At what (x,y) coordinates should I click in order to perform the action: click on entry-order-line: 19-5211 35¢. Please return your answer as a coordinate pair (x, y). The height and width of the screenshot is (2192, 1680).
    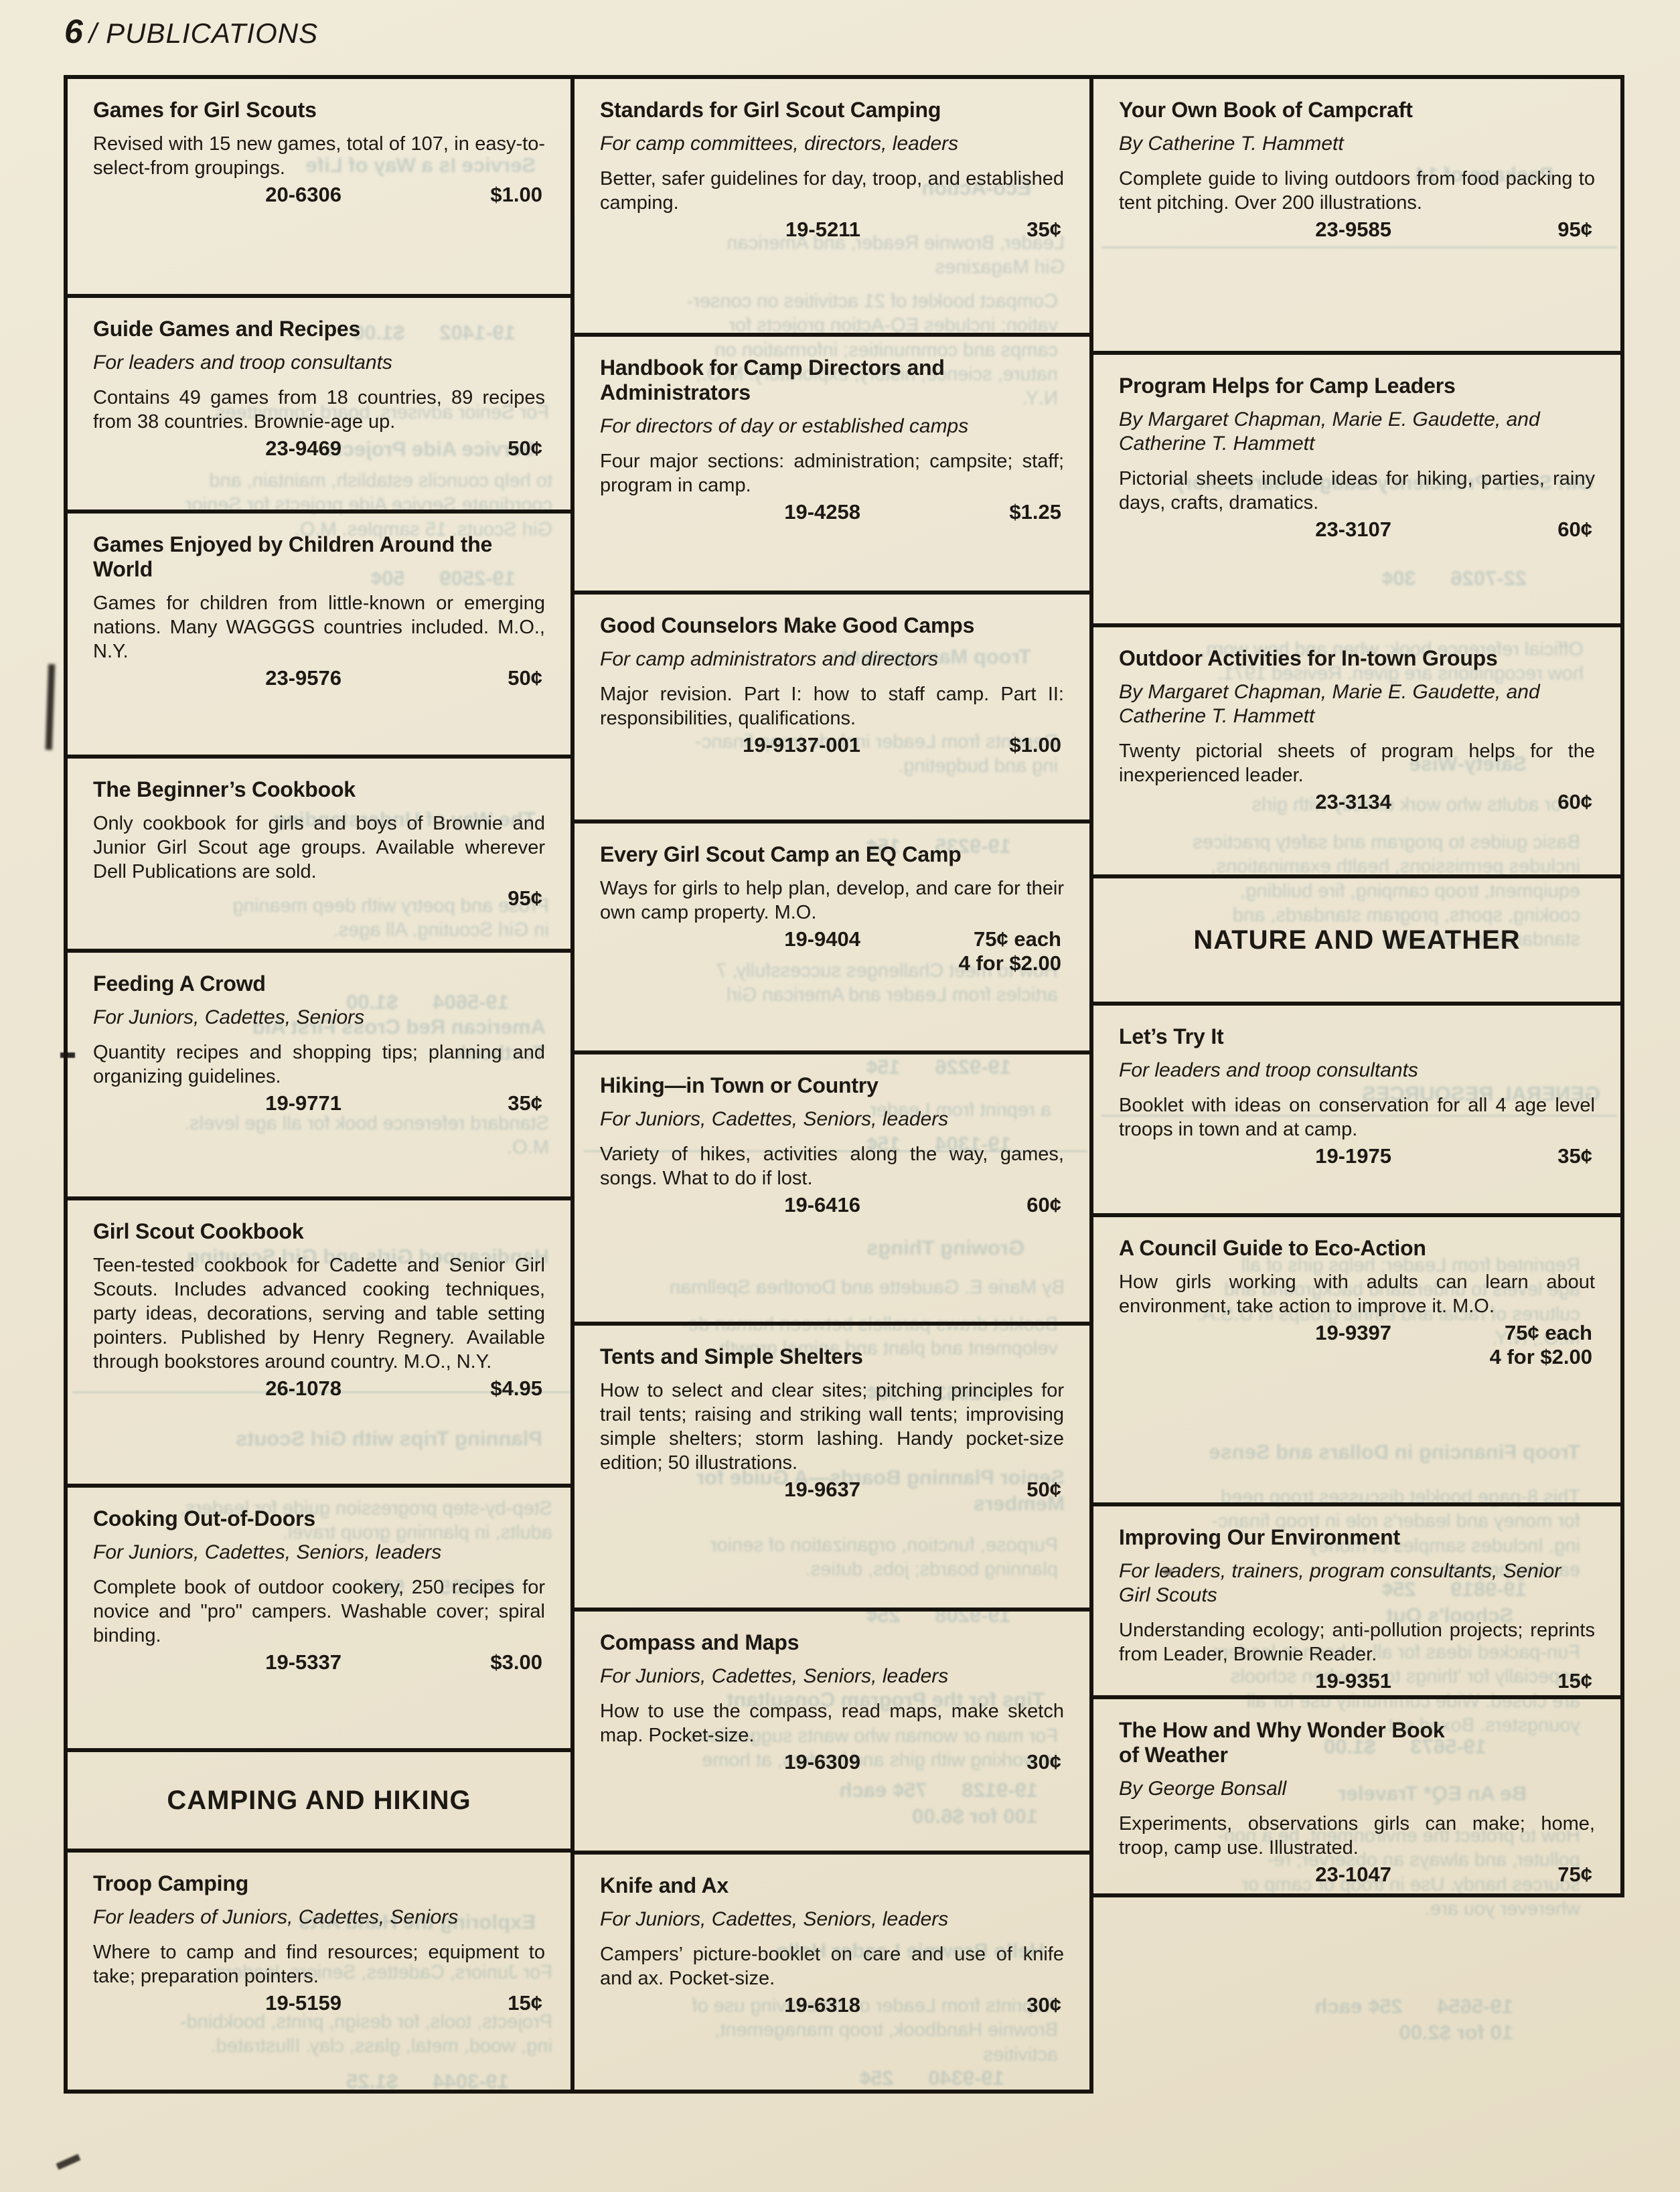
    Looking at the image, I should click on (832, 230).